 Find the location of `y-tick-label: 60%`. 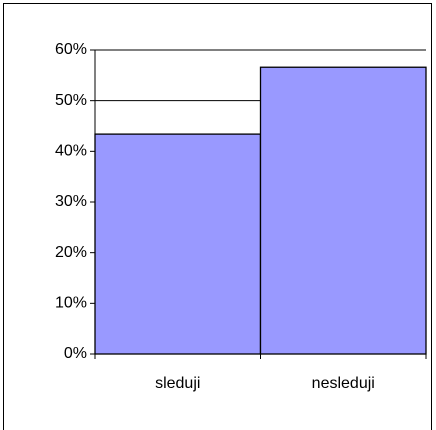

y-tick-label: 60% is located at coordinates (71, 49).